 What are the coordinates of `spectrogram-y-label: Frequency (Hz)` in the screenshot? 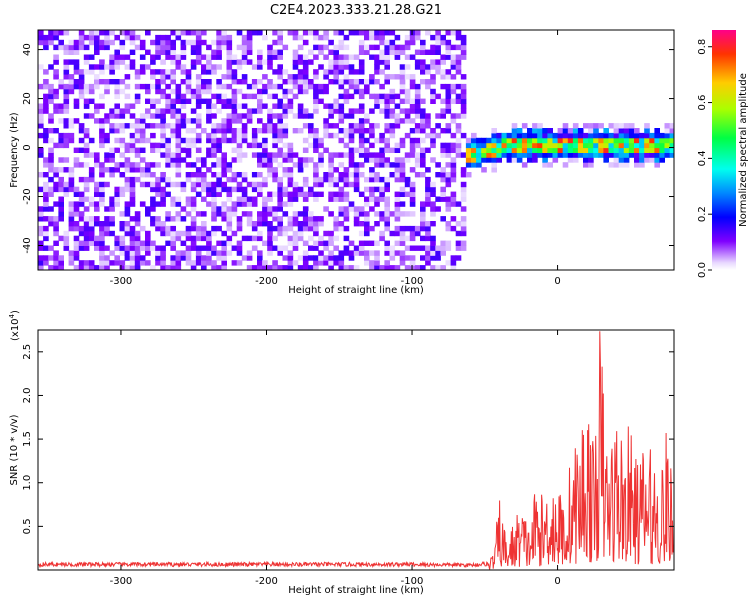 It's located at (14, 150).